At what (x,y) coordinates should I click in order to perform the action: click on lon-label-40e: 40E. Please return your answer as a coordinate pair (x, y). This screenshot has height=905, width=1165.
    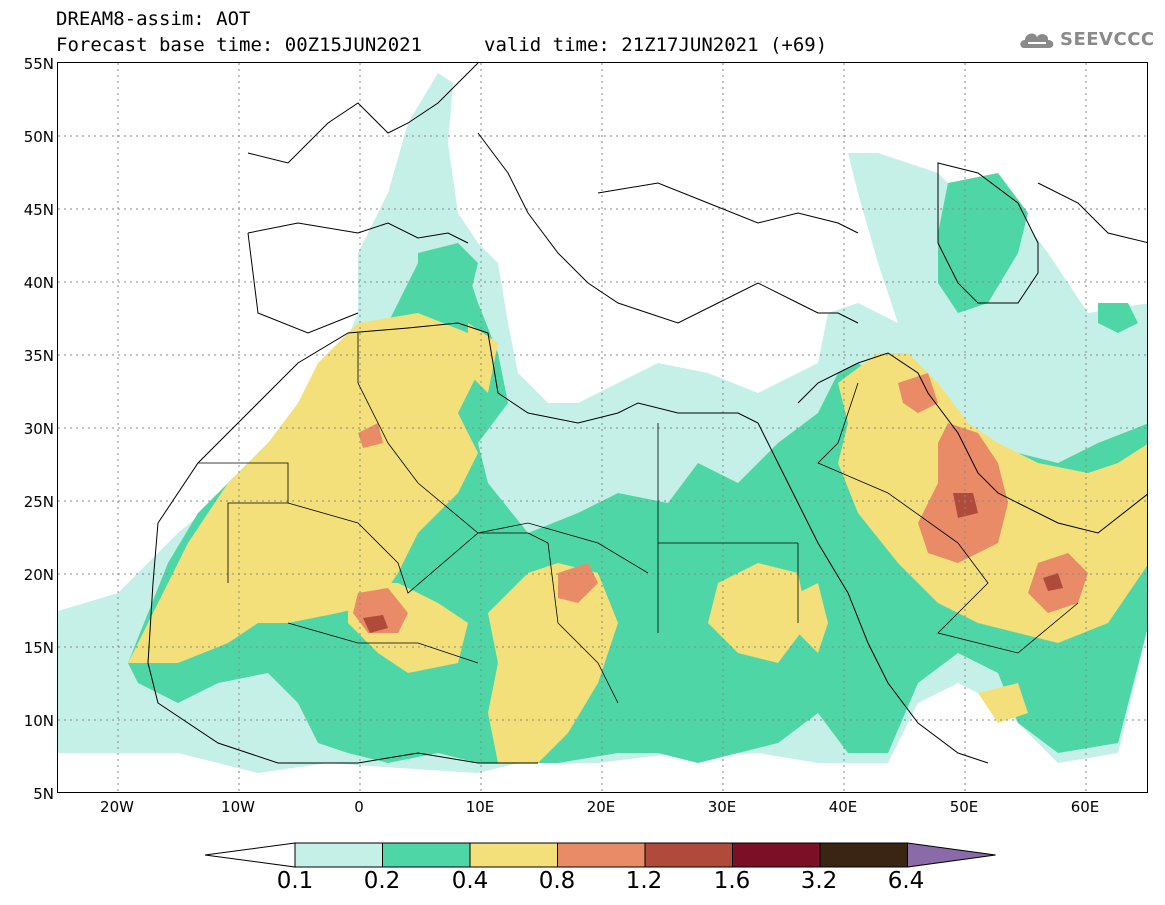
    Looking at the image, I should click on (843, 807).